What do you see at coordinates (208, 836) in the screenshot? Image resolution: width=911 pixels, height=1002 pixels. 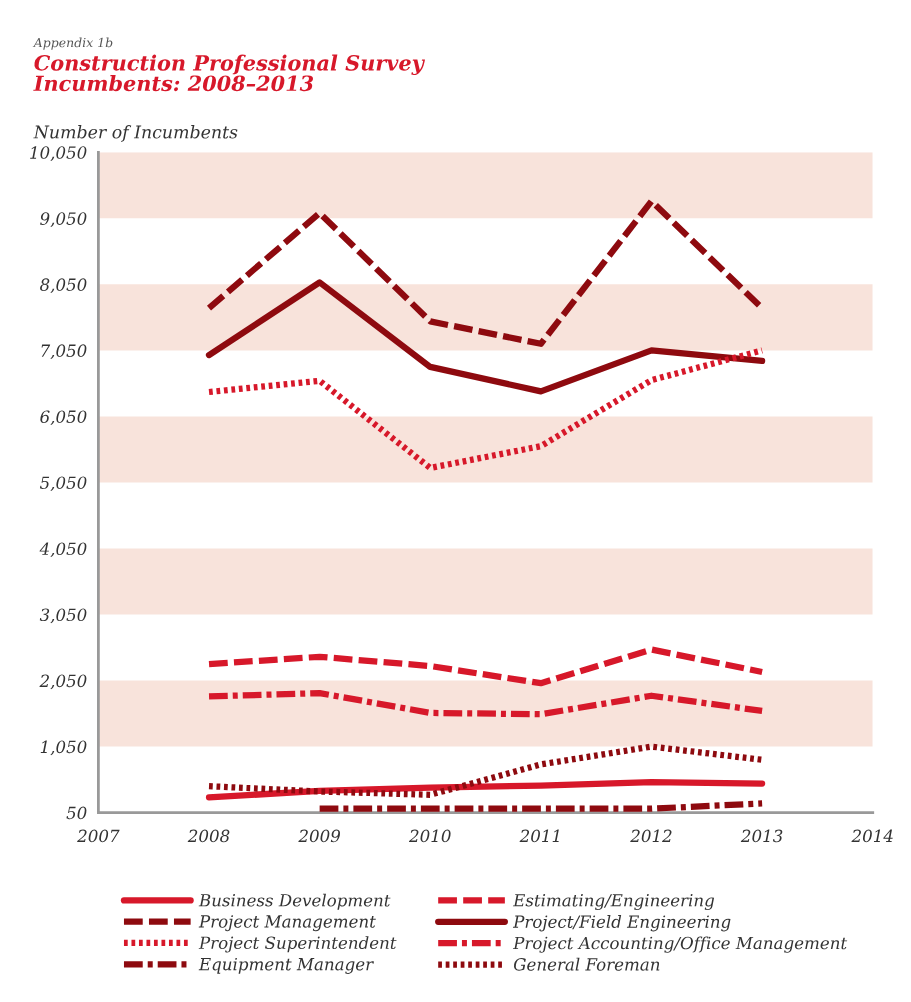 I see `x-tick-label: 2008` at bounding box center [208, 836].